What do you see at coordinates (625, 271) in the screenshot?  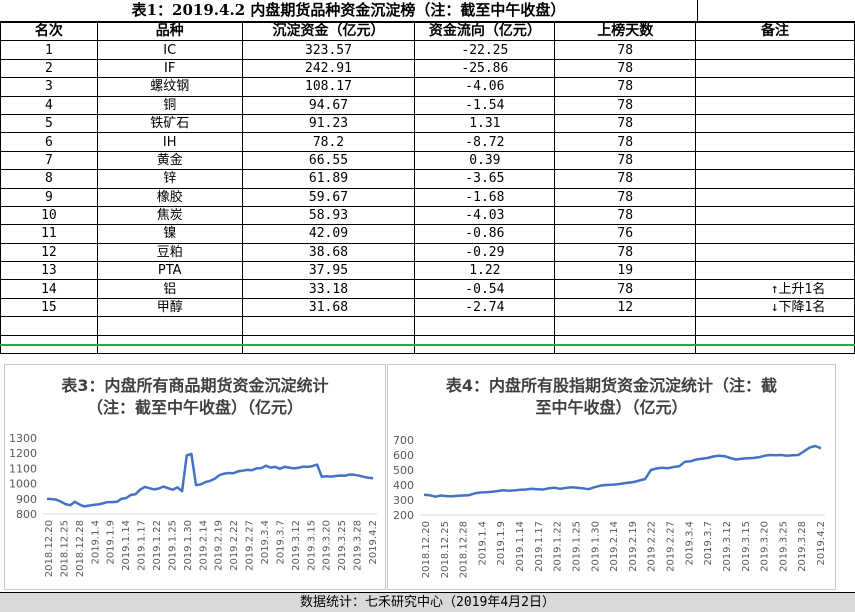 I see `cell-days-listed: 19` at bounding box center [625, 271].